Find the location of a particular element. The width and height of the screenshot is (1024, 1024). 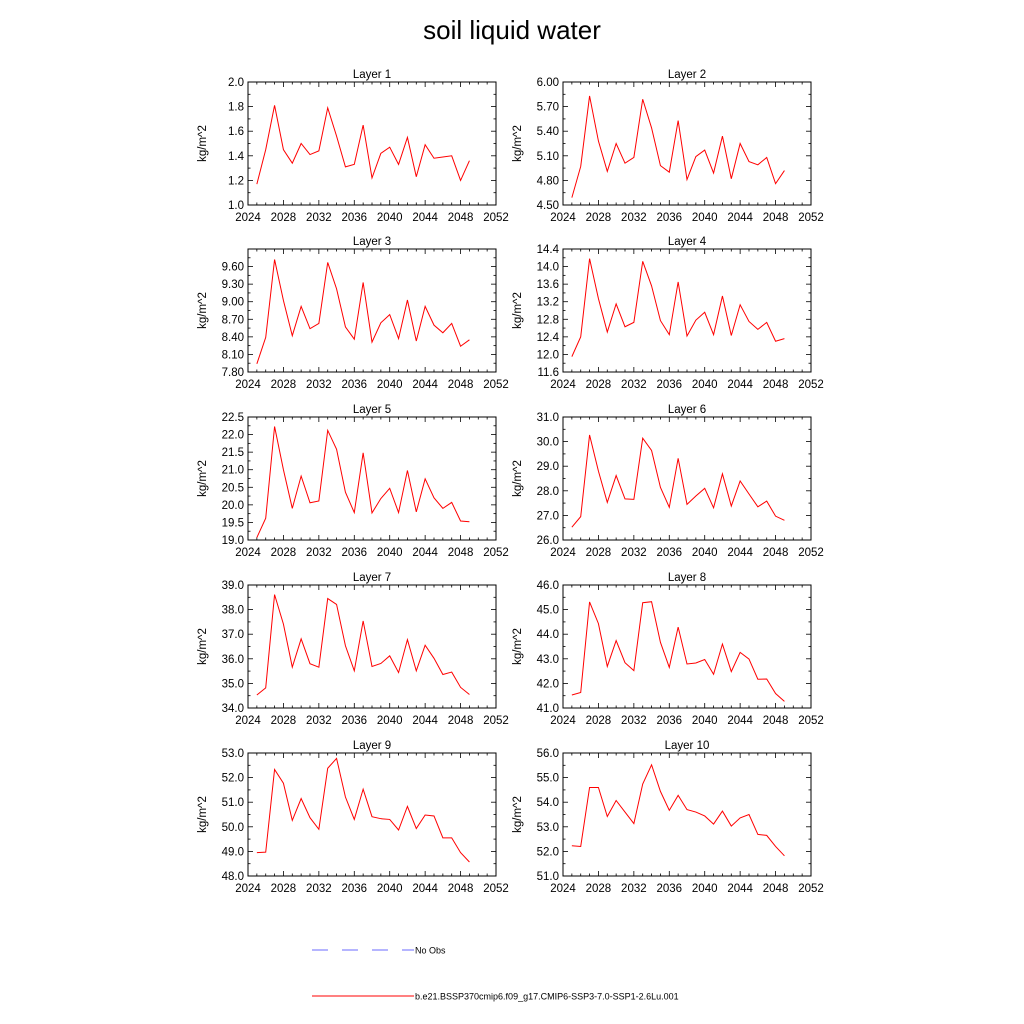

y-tick-label: 14.0 is located at coordinates (548, 268).